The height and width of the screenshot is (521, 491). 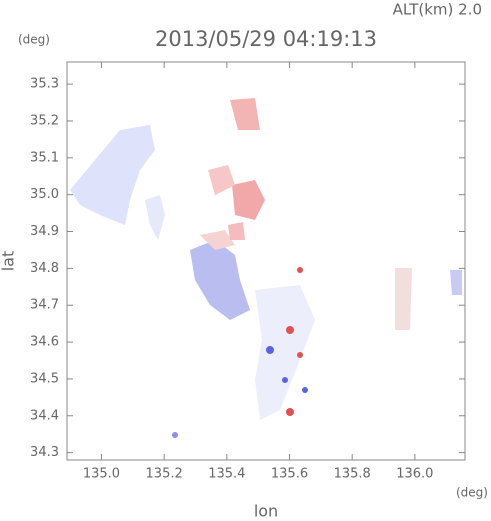 What do you see at coordinates (44, 342) in the screenshot?
I see `y-tick-label: 34.6` at bounding box center [44, 342].